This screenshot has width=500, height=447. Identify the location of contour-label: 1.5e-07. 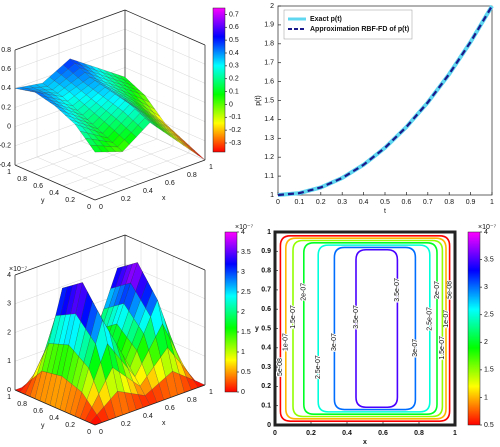
(293, 317).